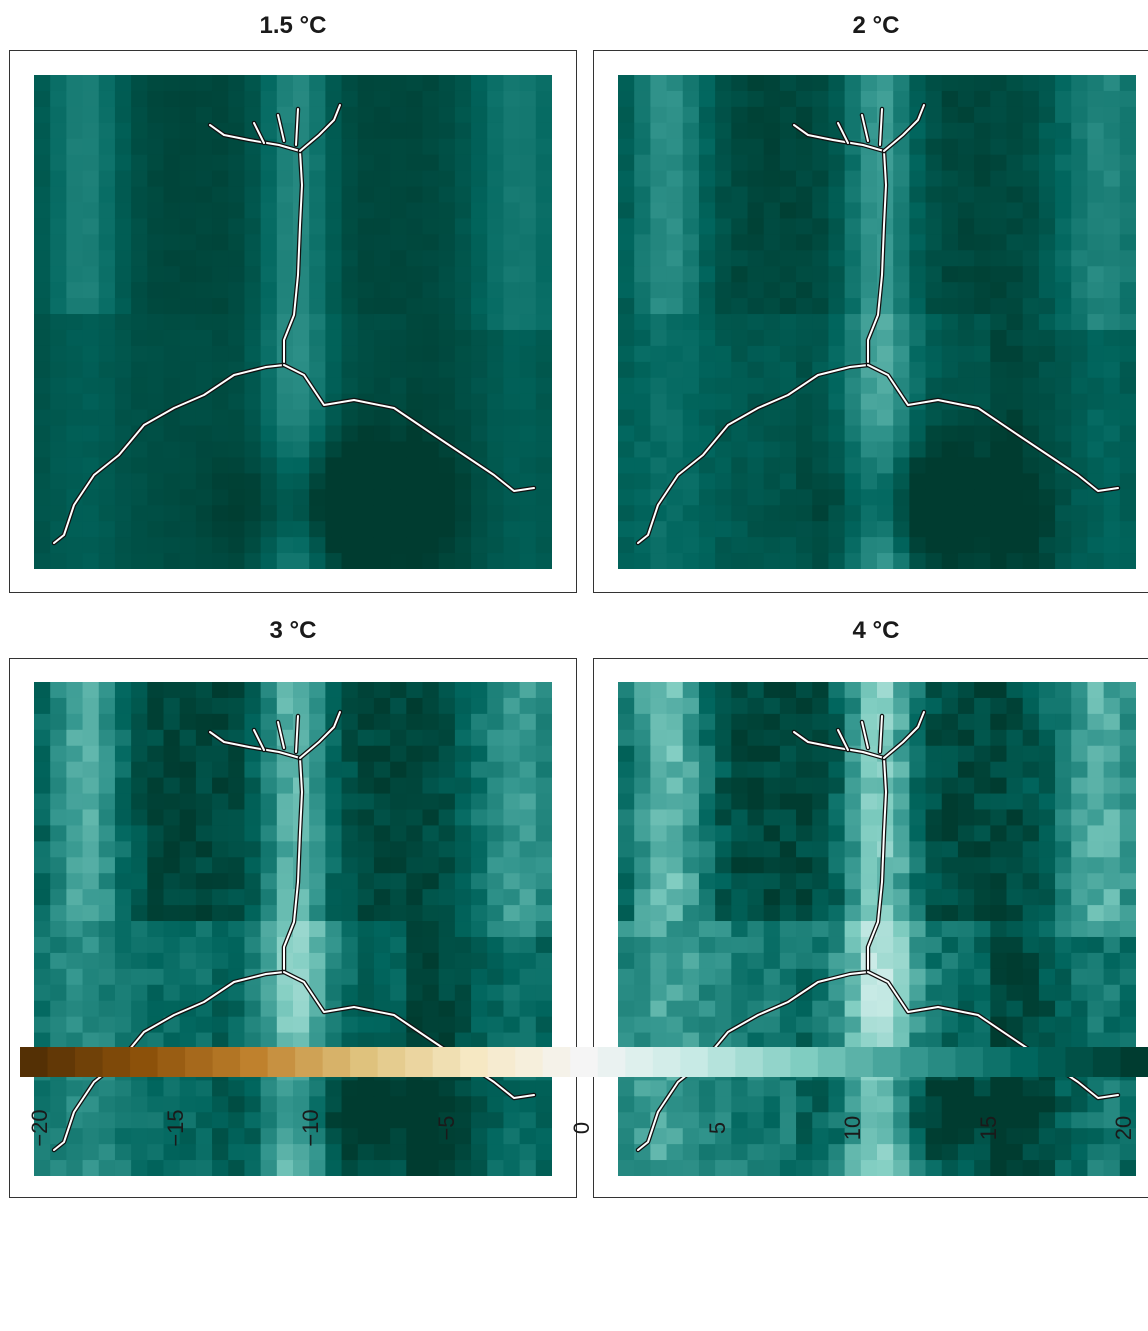  Describe the element at coordinates (865, 735) in the screenshot. I see `river-fill` at that location.